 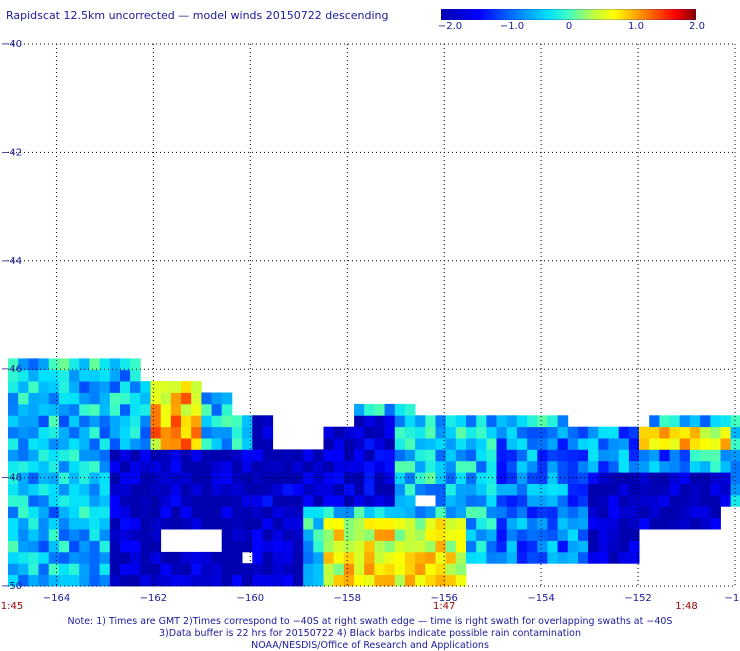 I want to click on longitude-tick-label: −158, so click(x=347, y=598).